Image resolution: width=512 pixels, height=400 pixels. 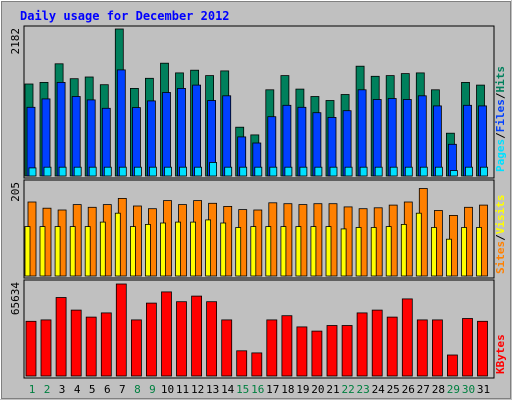 I want to click on day-label-15: 15, so click(x=242, y=389).